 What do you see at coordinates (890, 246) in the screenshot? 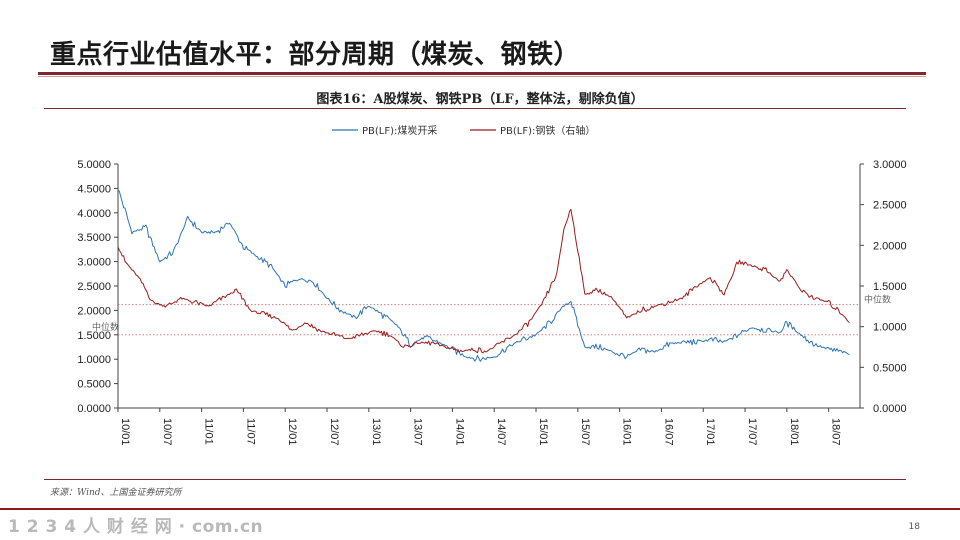
I see `y-right-tick-label: 2.0000` at bounding box center [890, 246].